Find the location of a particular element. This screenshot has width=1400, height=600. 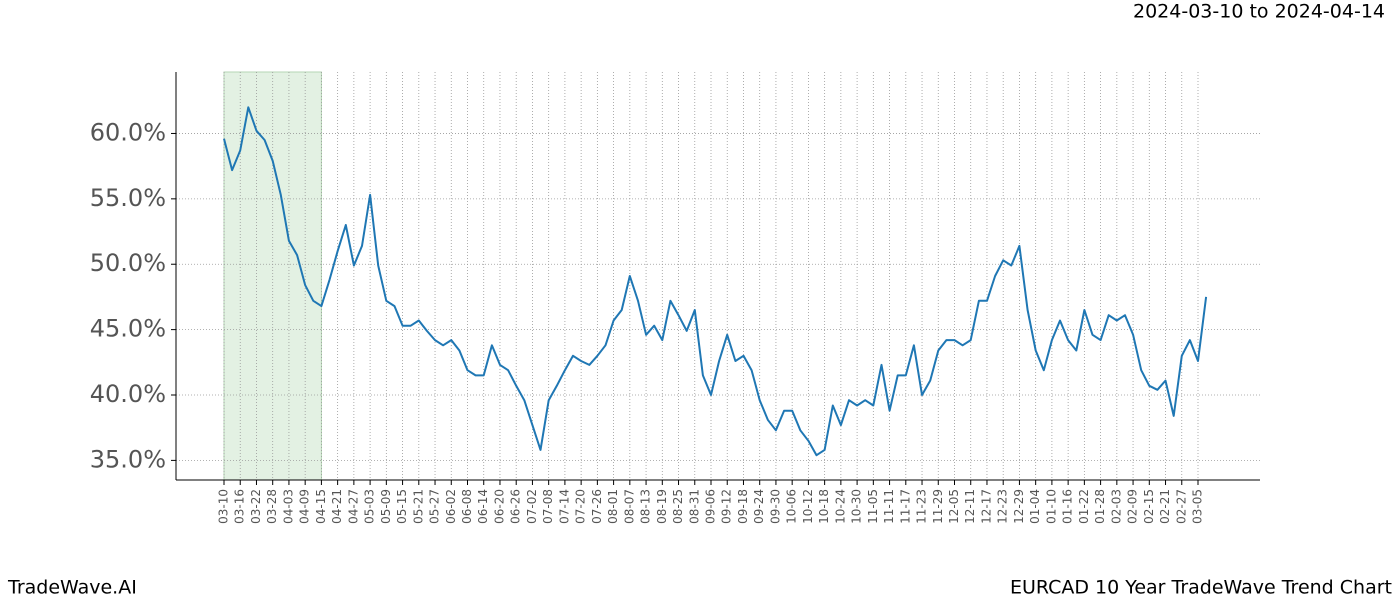

x-tick-label: 03-16 is located at coordinates (240, 506).